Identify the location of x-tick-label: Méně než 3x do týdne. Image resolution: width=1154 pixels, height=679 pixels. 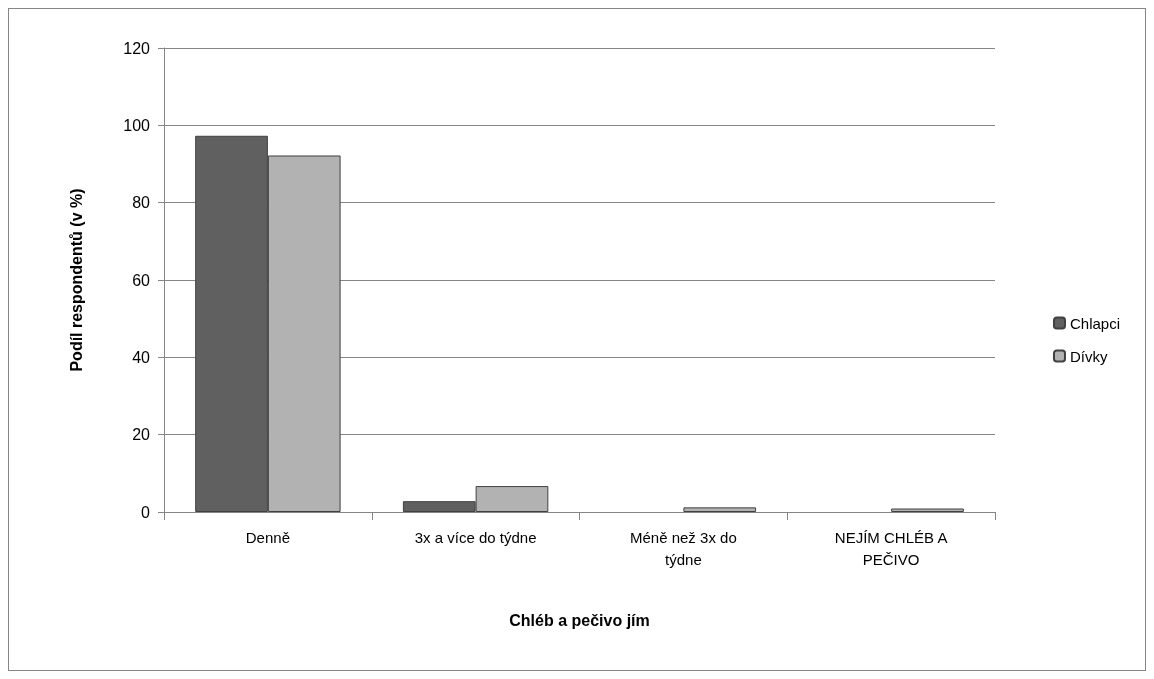
(683, 548).